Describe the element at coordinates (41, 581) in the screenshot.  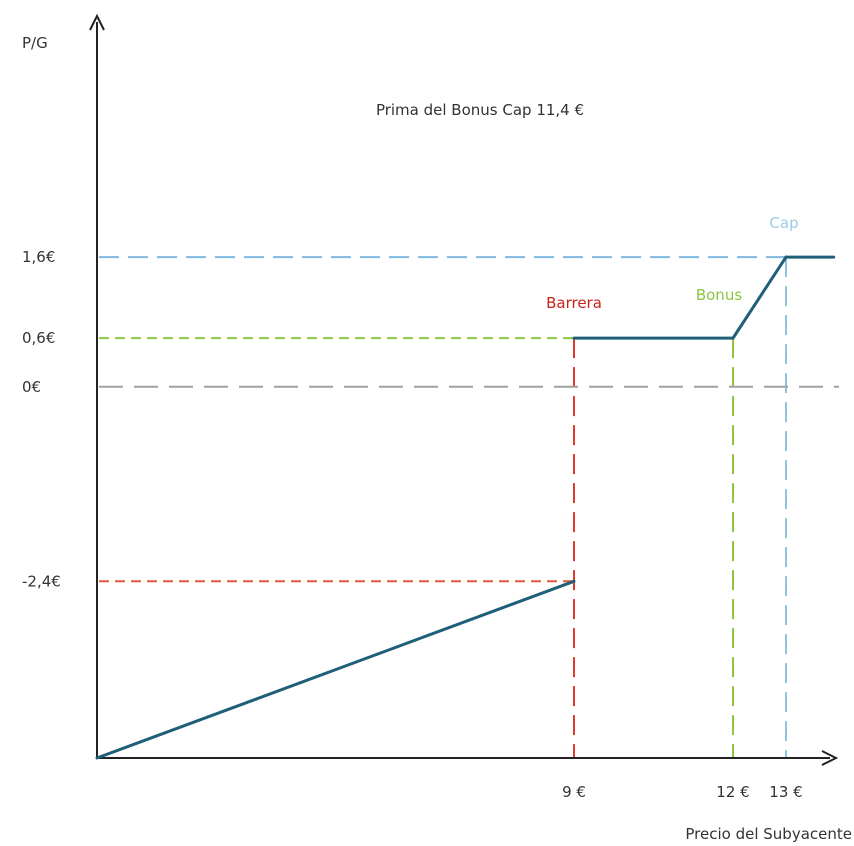
I see `y-tick-label: -2,4€` at that location.